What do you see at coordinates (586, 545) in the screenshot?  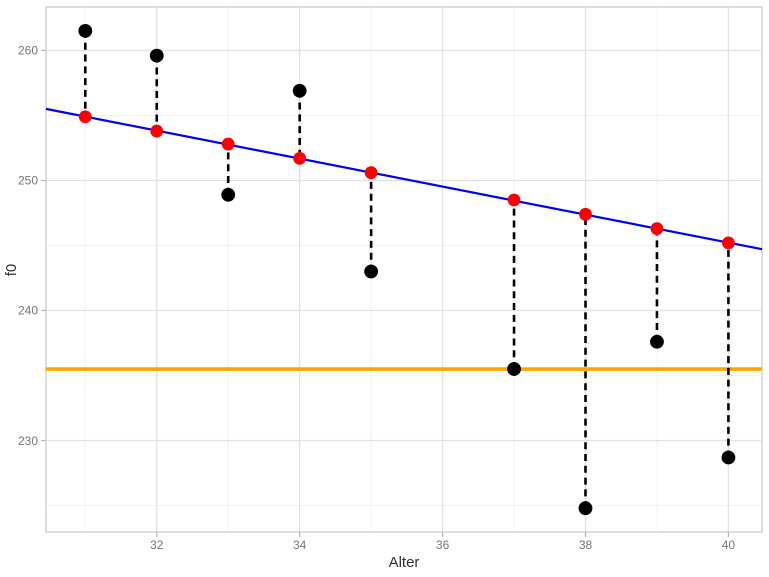 I see `x-tick-label: 38` at bounding box center [586, 545].